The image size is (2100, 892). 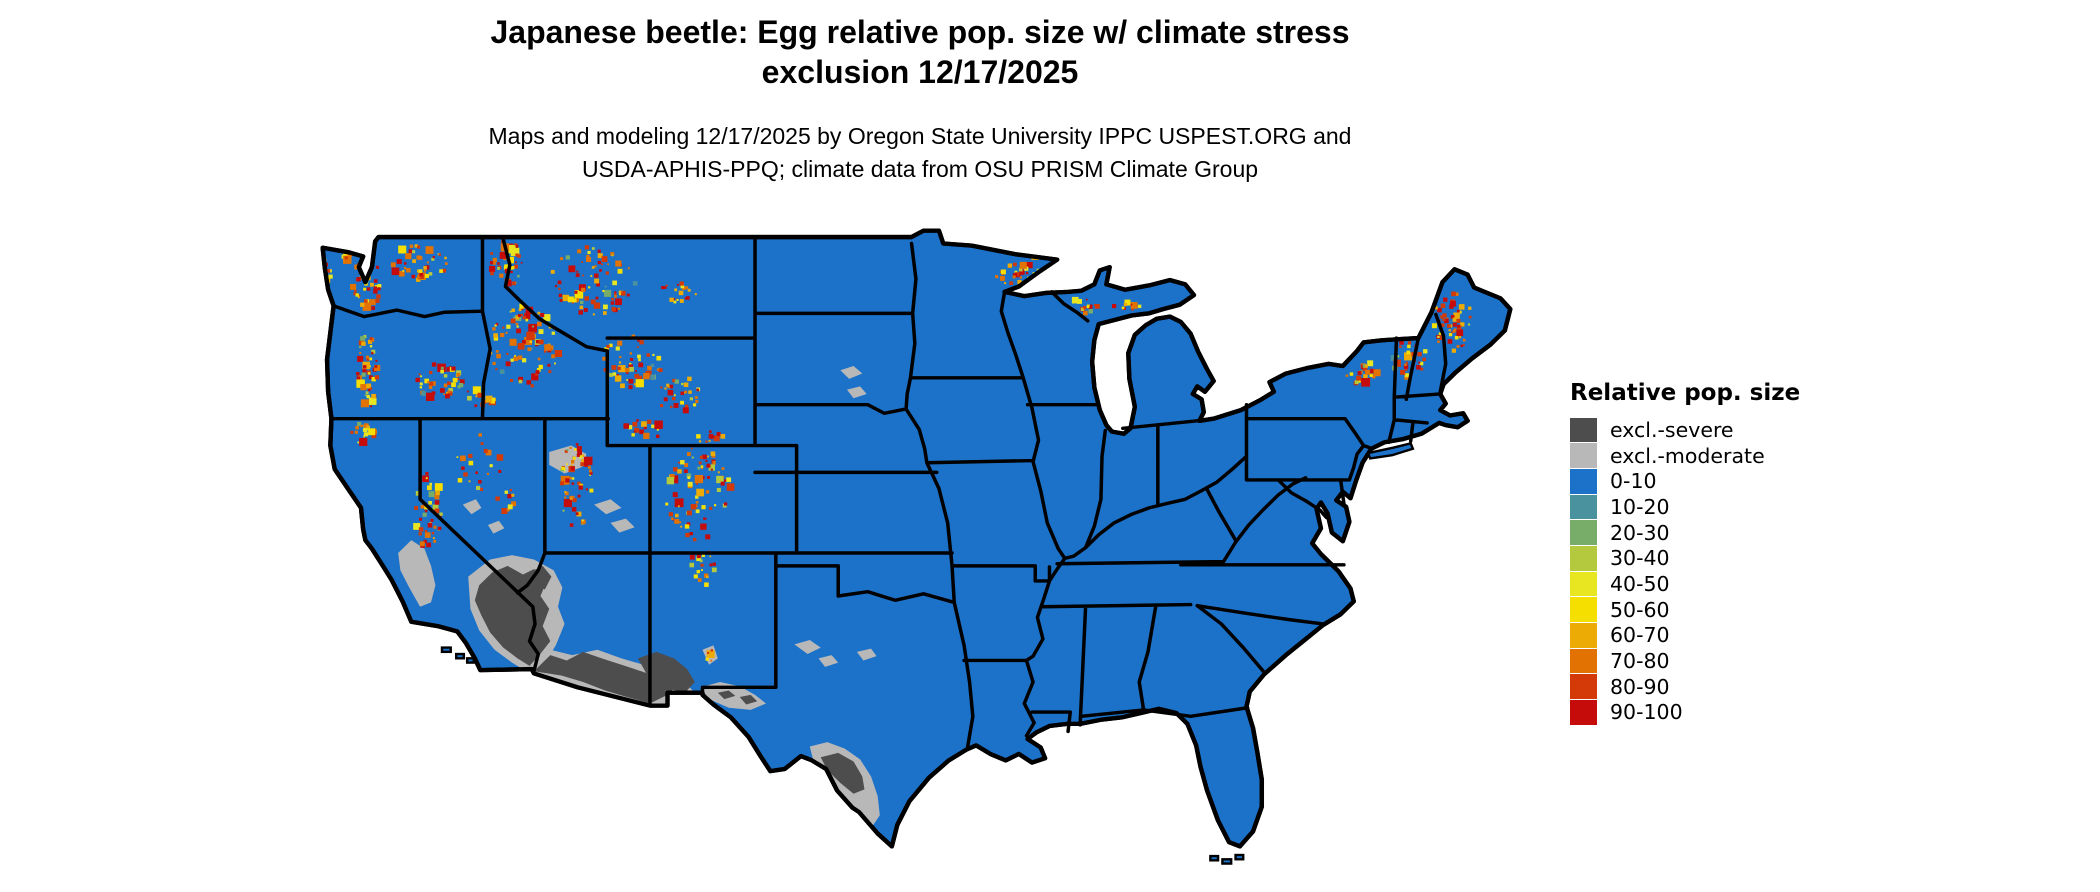 What do you see at coordinates (1685, 481) in the screenshot?
I see `legend-item: 0-10` at bounding box center [1685, 481].